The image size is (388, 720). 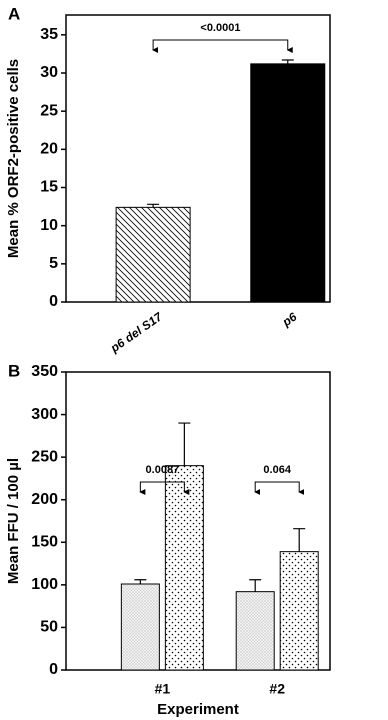 I want to click on y-tick-label: 35, so click(x=49, y=34).